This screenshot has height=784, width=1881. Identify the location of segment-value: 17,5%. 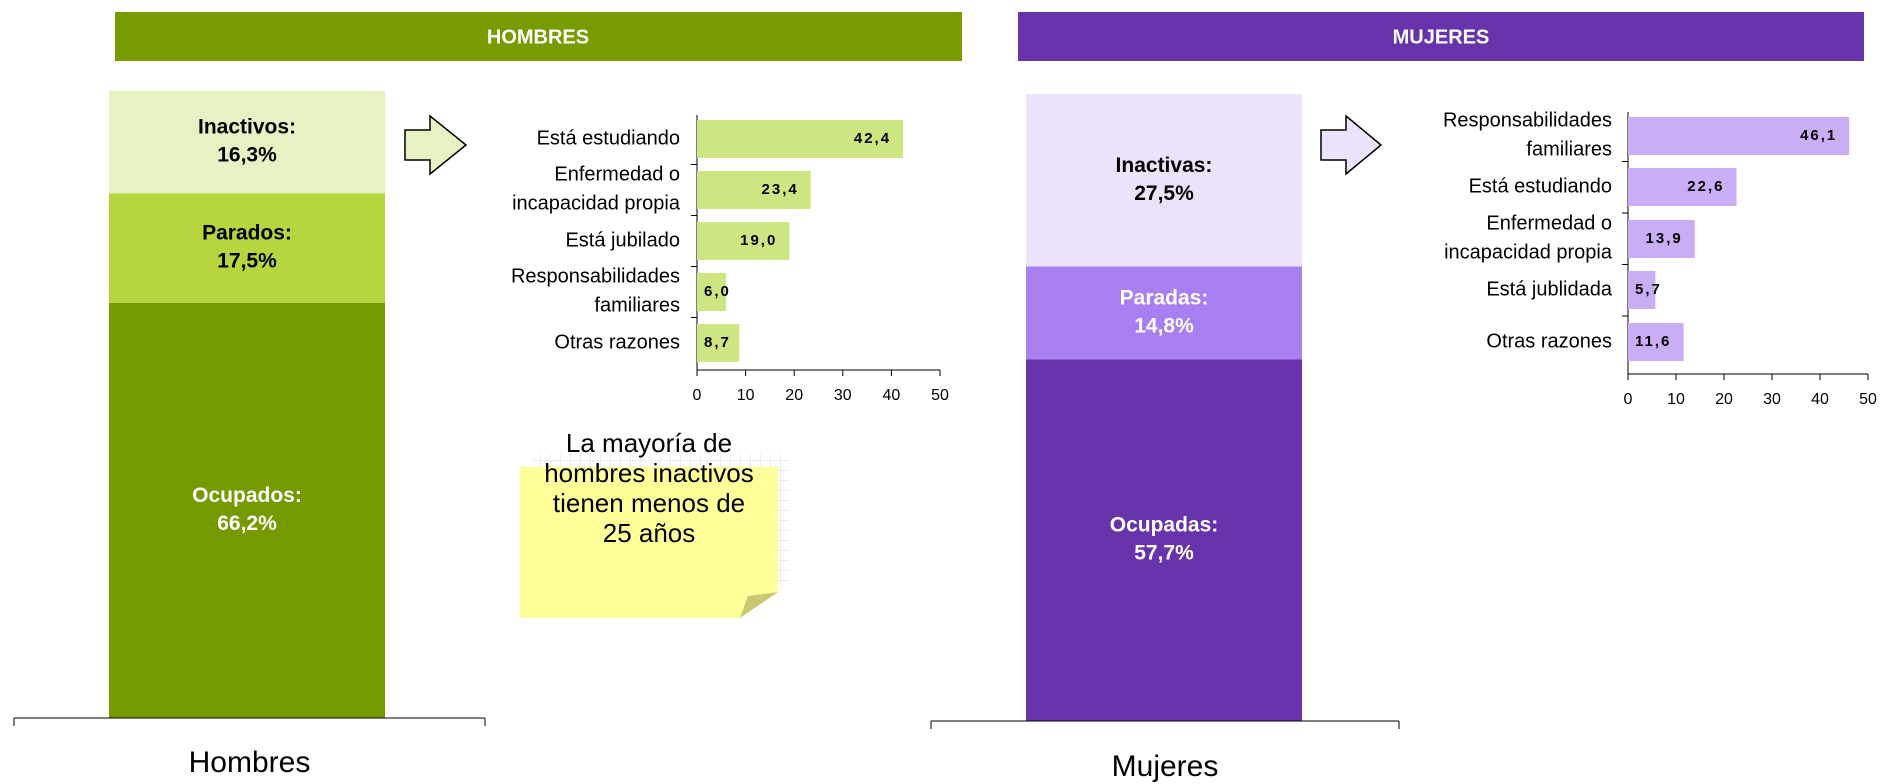
(247, 261).